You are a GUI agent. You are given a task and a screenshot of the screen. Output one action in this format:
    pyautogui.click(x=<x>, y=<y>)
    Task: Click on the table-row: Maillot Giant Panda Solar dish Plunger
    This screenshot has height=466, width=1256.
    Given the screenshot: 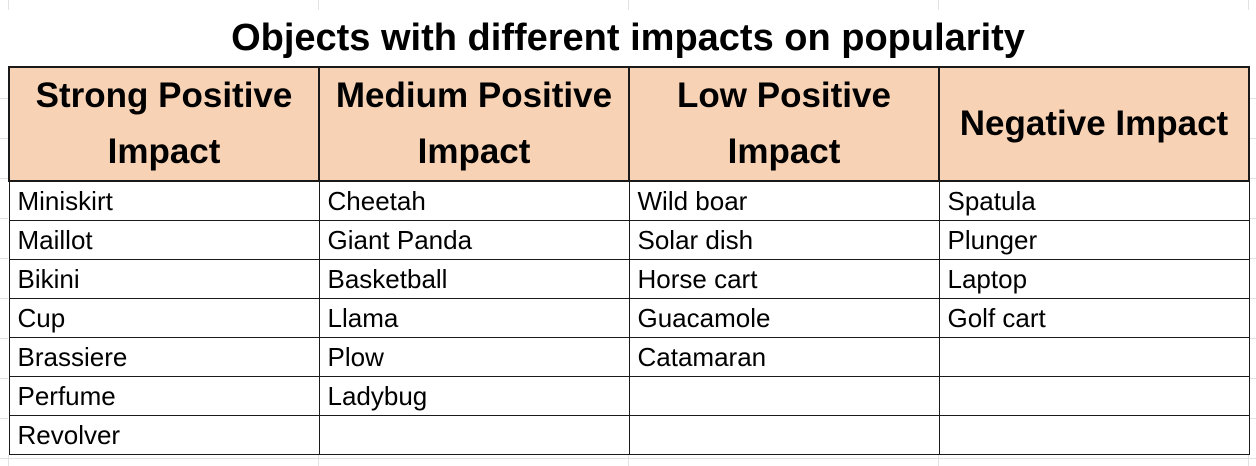 What is the action you would take?
    pyautogui.click(x=629, y=240)
    